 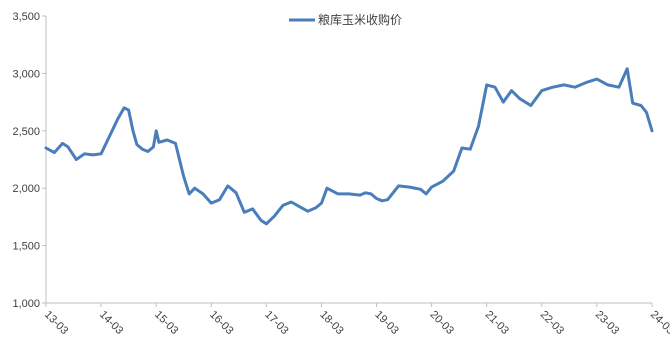 What do you see at coordinates (360, 19) in the screenshot?
I see `legend-label: 粮库玉米收购价` at bounding box center [360, 19].